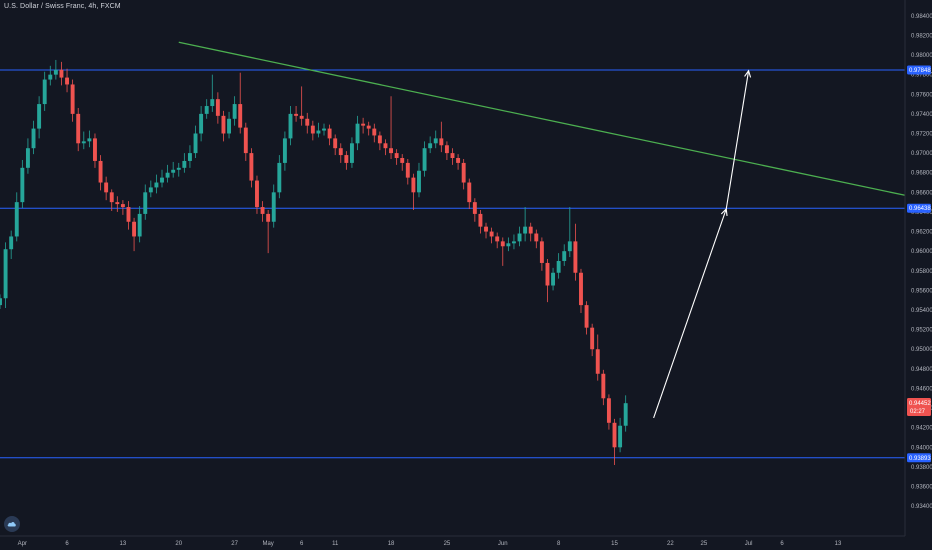  Describe the element at coordinates (12, 524) in the screenshot. I see `tradingview-cloud-icon` at that location.